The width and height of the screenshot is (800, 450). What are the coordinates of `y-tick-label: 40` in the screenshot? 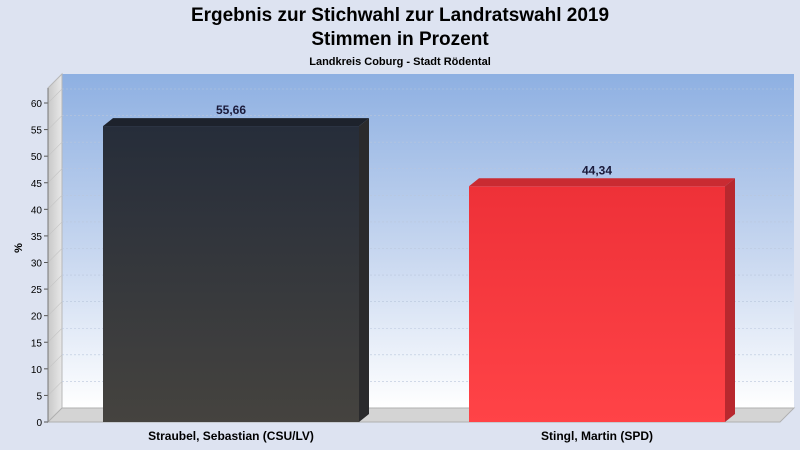 It's located at (37, 210).